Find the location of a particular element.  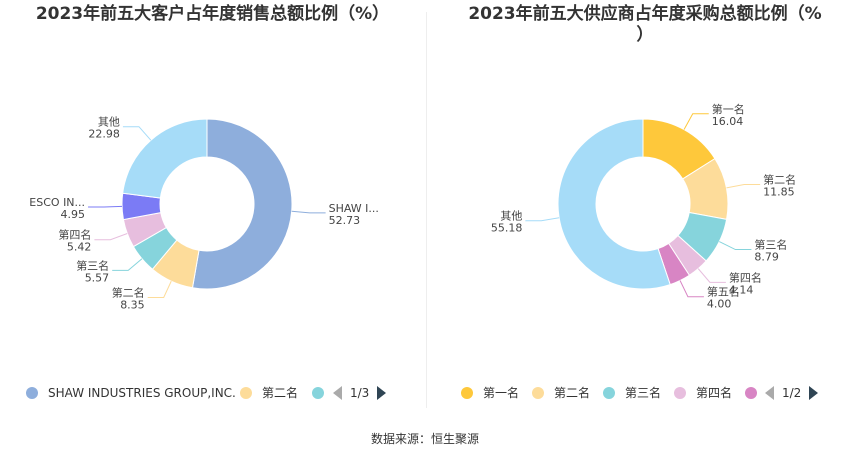

slice-value-label: 16.04 is located at coordinates (728, 121).